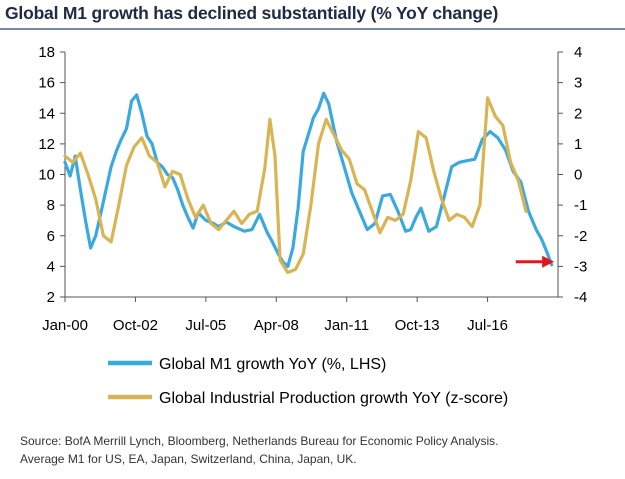 This screenshot has height=479, width=625. Describe the element at coordinates (580, 297) in the screenshot. I see `y-right-tick-label: -4` at that location.